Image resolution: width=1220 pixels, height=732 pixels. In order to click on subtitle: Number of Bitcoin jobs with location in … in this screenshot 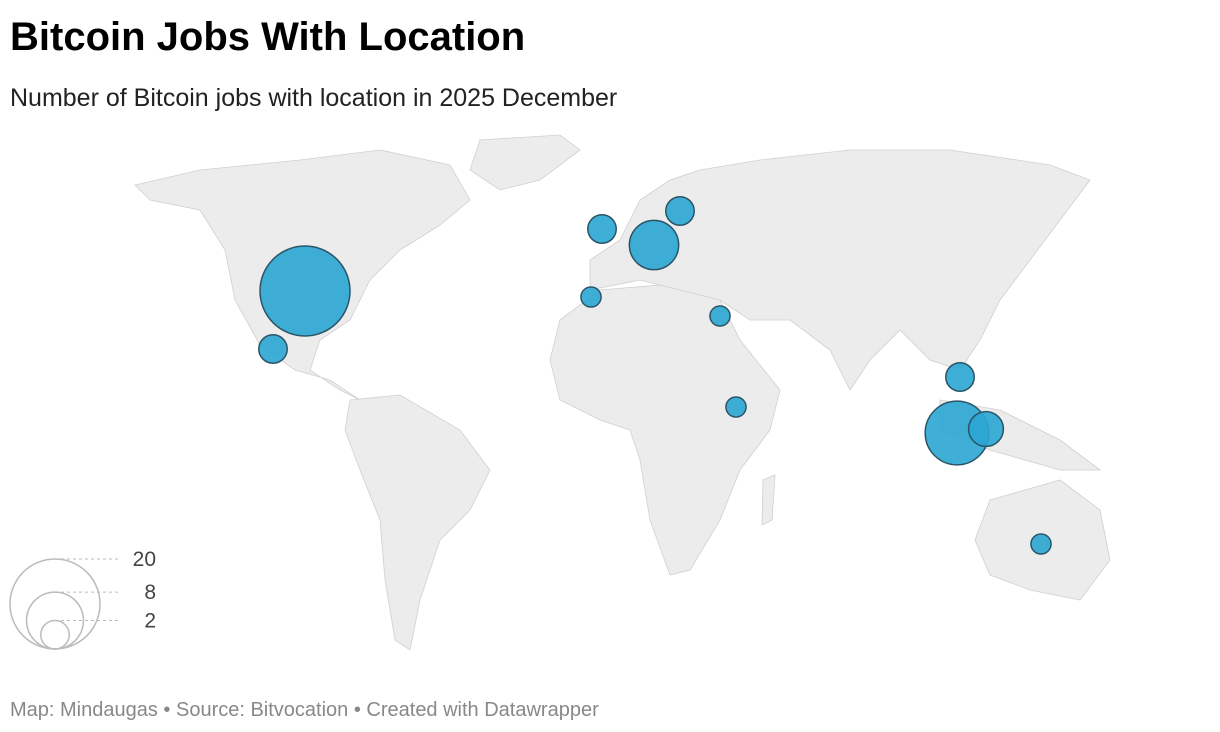, I will do `click(313, 98)`.